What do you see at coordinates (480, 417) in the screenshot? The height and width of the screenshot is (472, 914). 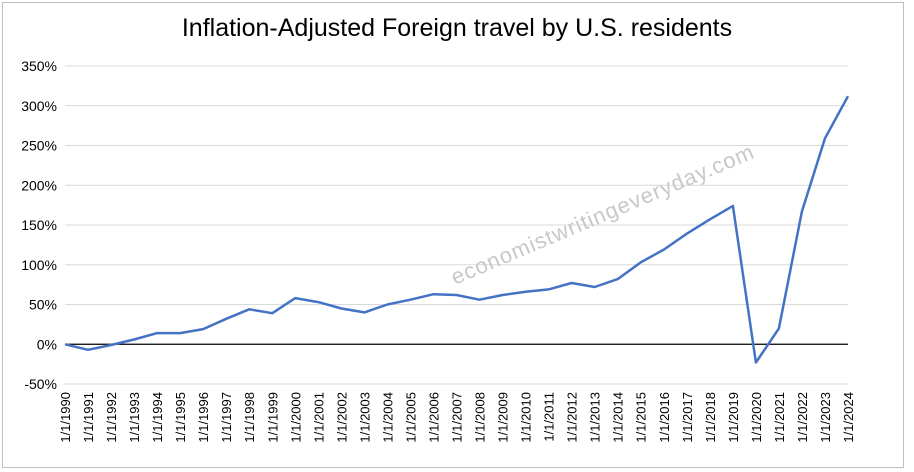 I see `x-tick-label: 1/1/2008` at bounding box center [480, 417].